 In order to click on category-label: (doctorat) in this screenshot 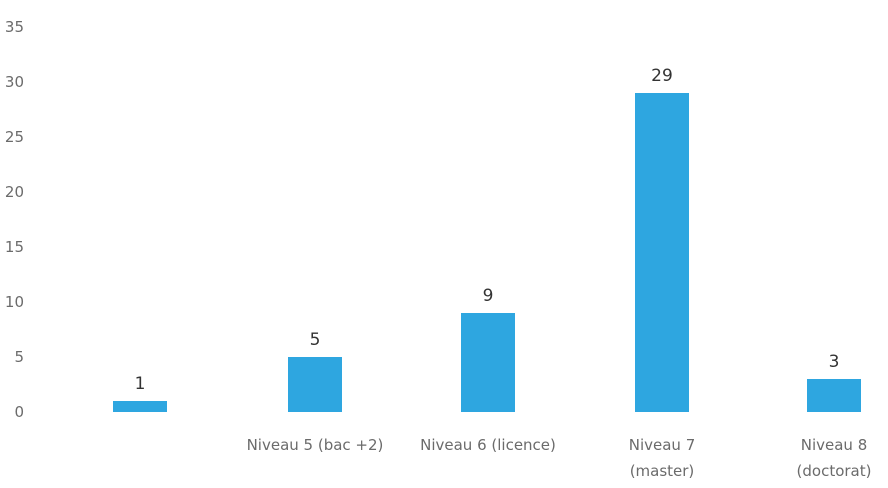, I will do `click(834, 471)`.